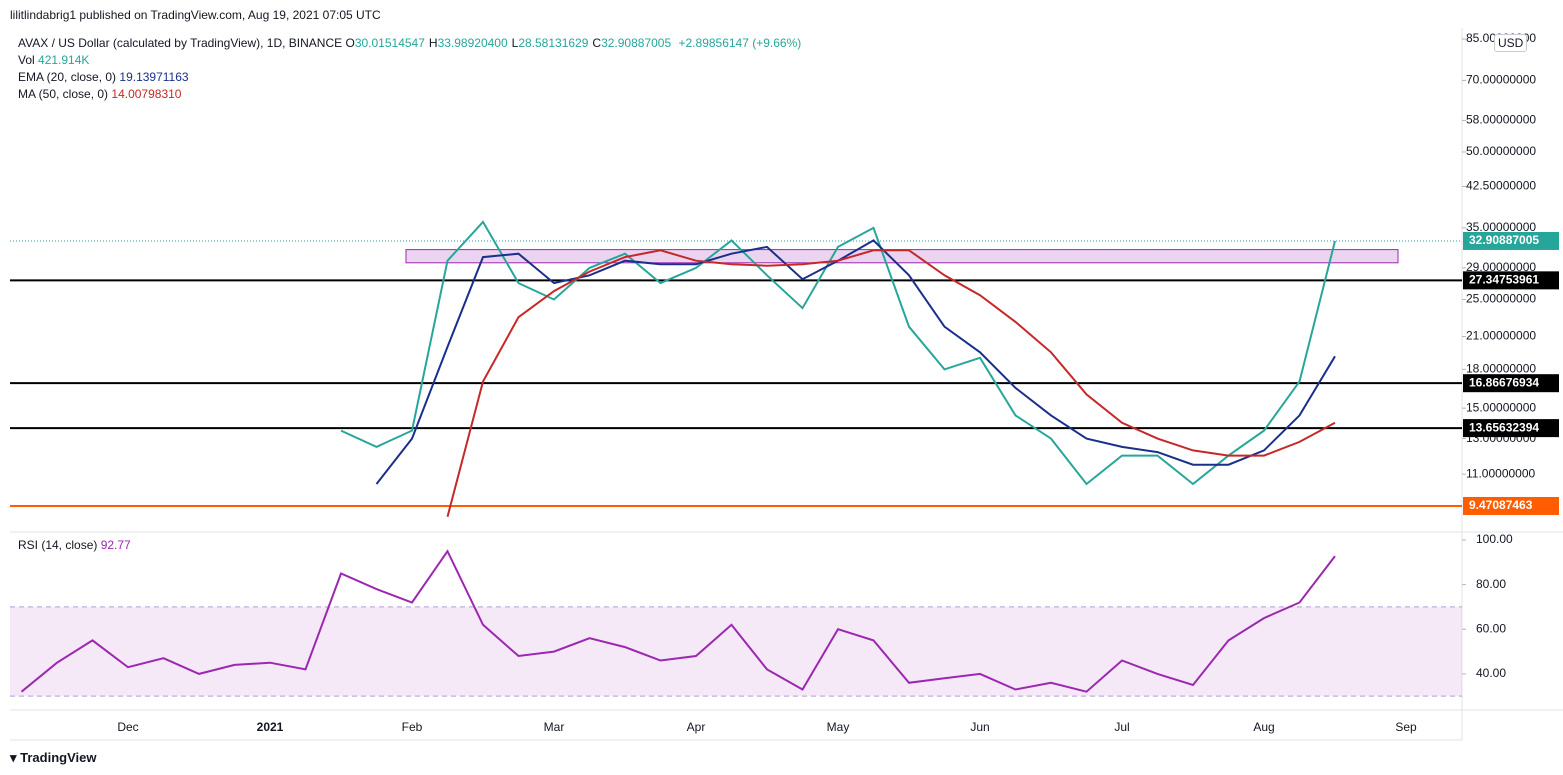  Describe the element at coordinates (1501, 120) in the screenshot. I see `y-tick-label: 58.00000000` at that location.